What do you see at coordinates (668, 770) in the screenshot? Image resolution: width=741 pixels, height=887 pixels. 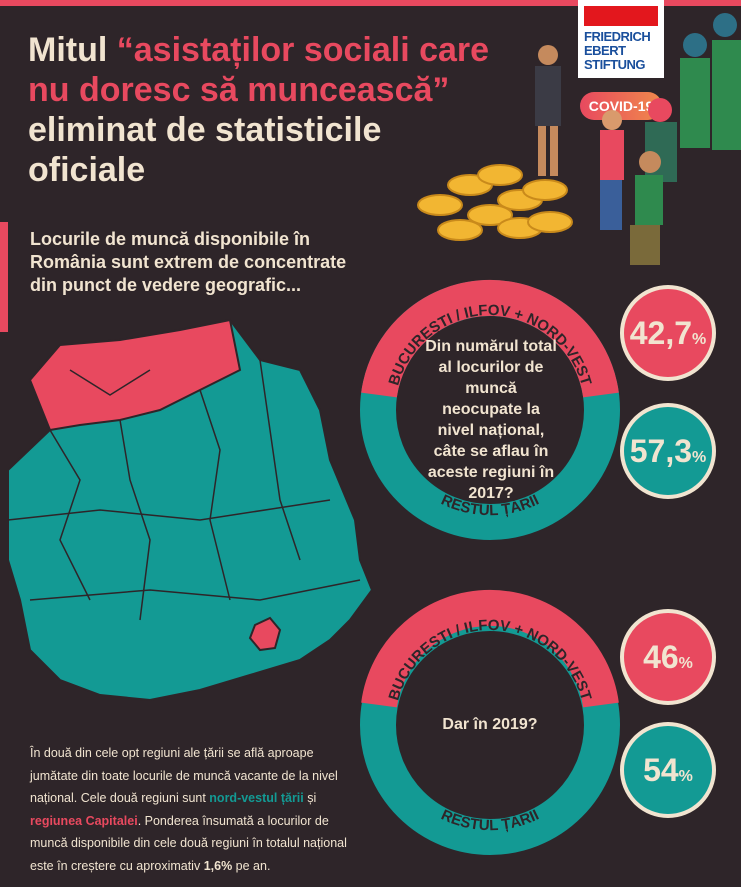 I see `percent-2019-rest: 54%` at bounding box center [668, 770].